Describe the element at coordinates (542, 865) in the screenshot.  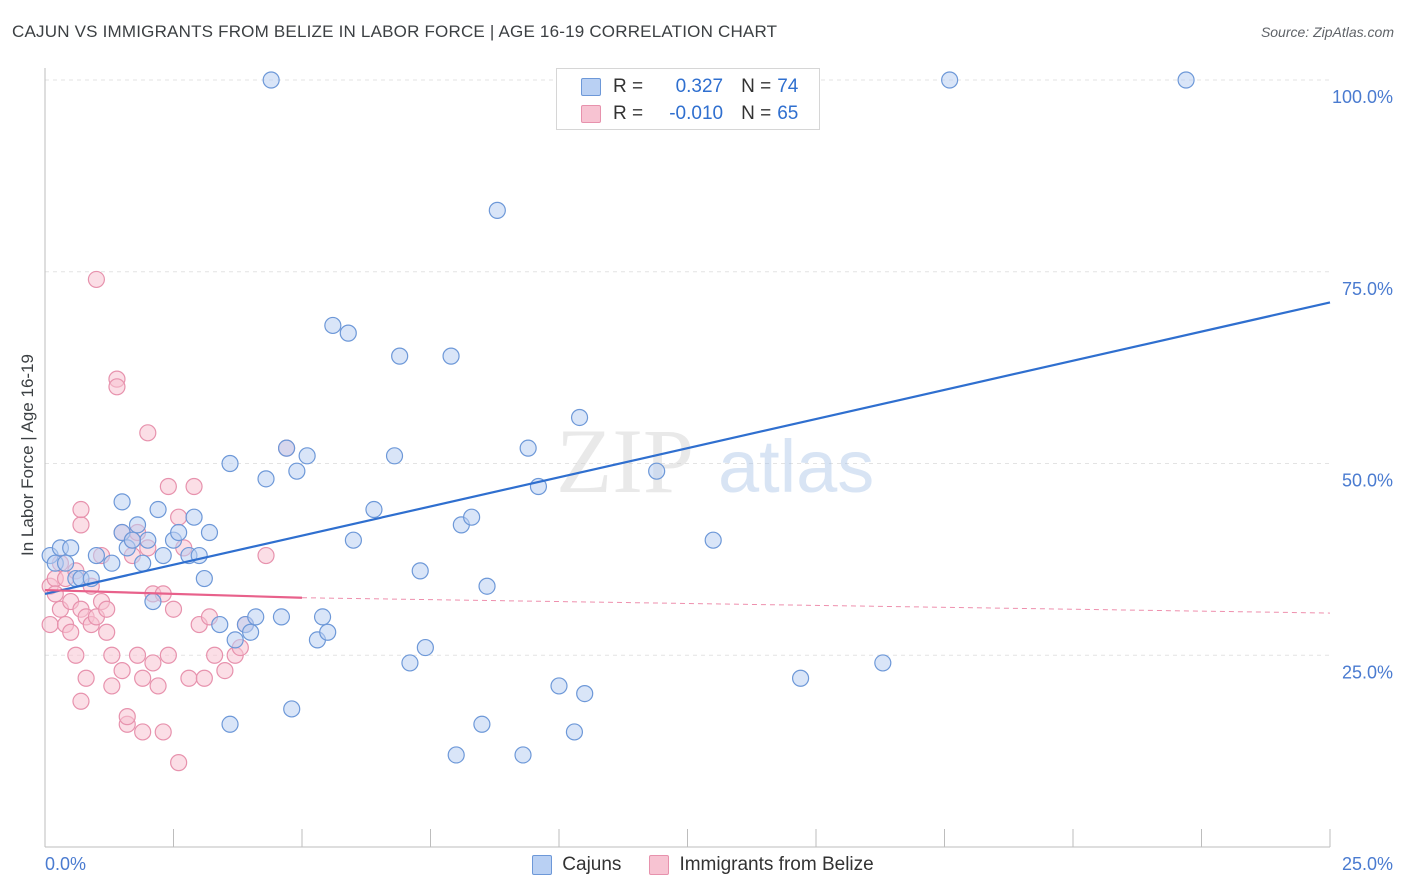
I see `cajuns-legend-swatch` at that location.